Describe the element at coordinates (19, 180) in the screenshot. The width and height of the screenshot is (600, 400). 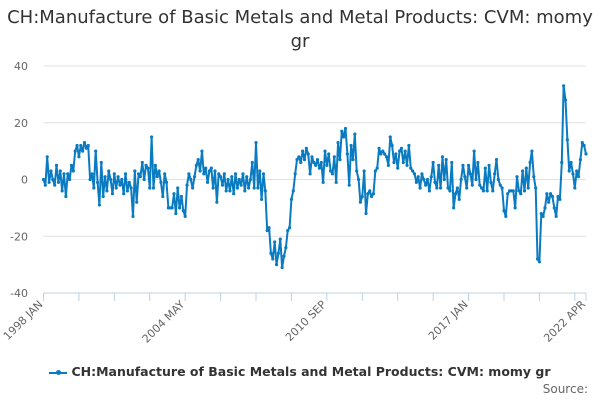
I see `y-axis-labels: 40 20 0 -20 -40` at that location.